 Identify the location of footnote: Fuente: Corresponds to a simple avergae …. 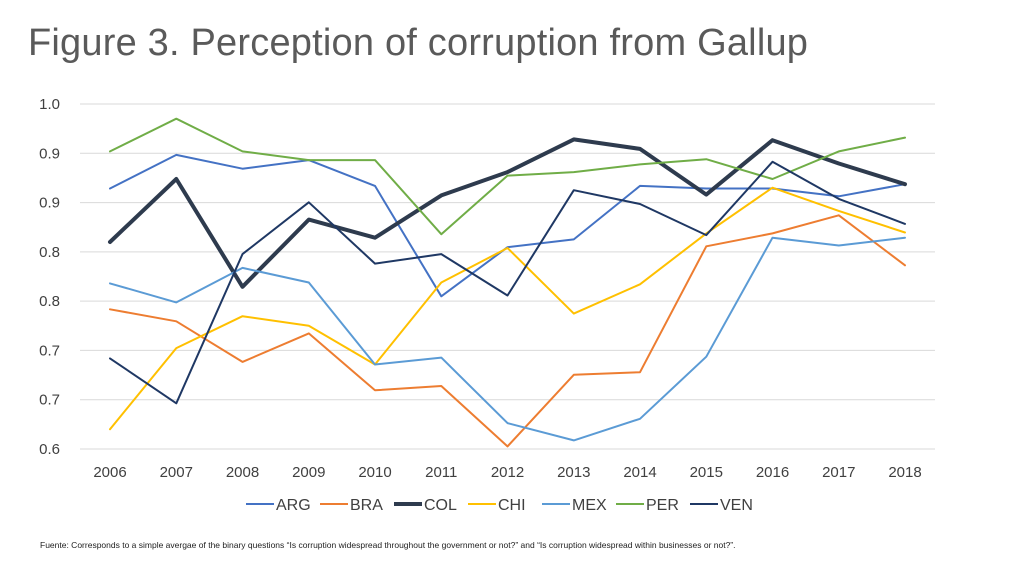
(388, 545).